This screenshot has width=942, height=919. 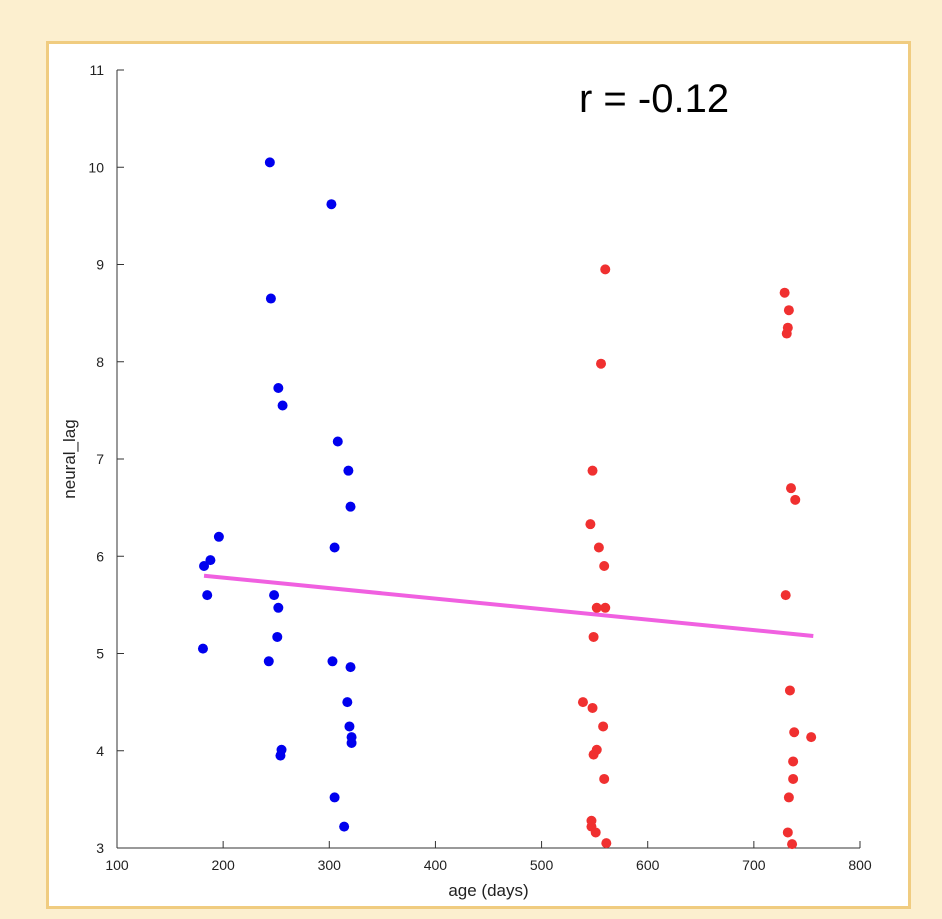 I want to click on y-tick-label: 6, so click(x=100, y=556).